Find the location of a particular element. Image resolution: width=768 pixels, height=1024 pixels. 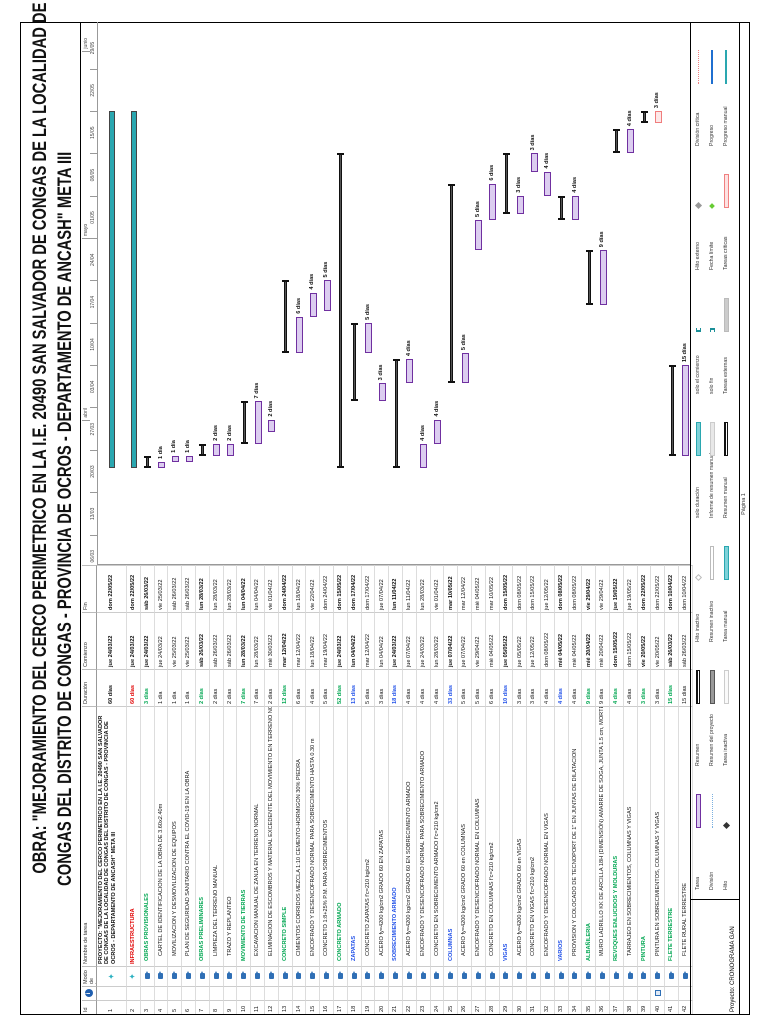

task-name: CONCRETO SIMPLE is located at coordinates (285, 836).